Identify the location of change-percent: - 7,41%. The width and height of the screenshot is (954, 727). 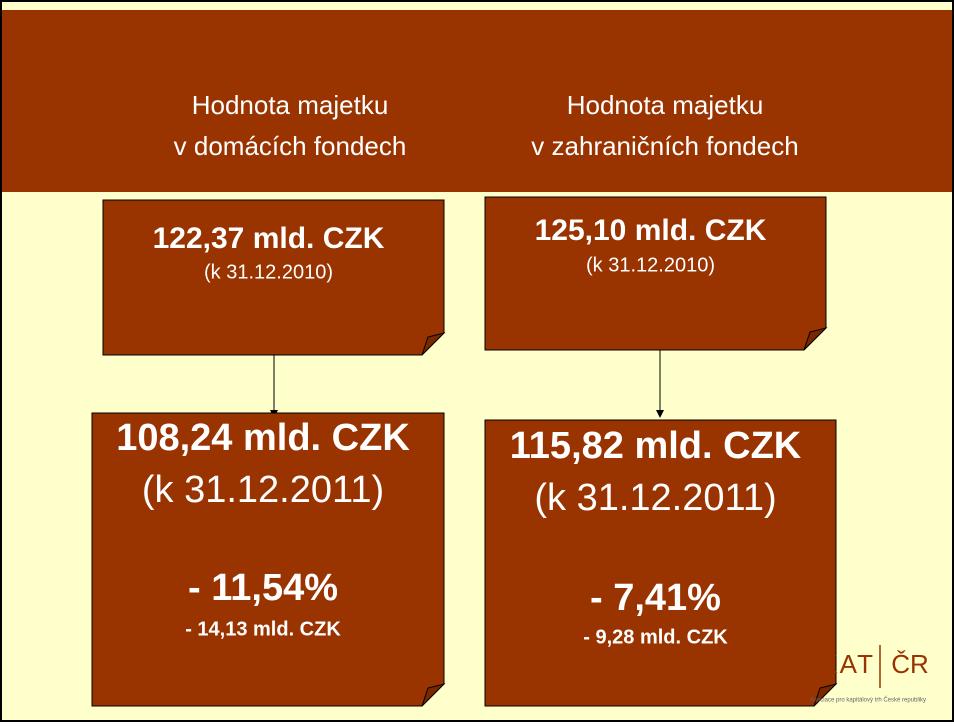
(655, 598).